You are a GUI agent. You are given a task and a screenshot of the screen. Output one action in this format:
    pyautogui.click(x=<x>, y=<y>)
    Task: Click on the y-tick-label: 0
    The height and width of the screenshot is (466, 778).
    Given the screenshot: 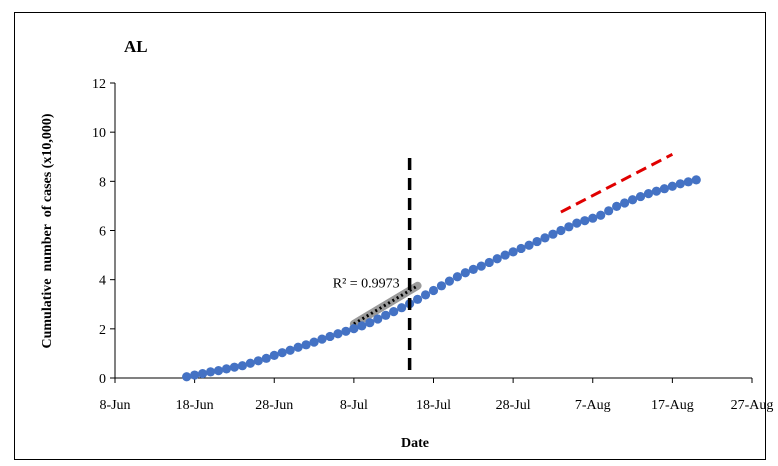 What is the action you would take?
    pyautogui.click(x=102, y=379)
    